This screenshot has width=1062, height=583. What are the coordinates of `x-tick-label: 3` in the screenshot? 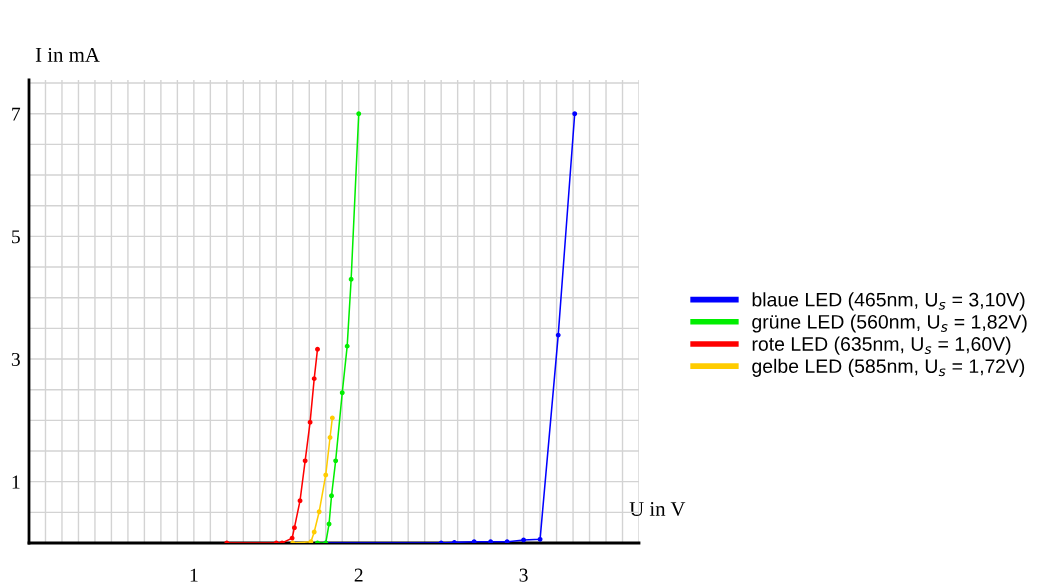 It's located at (523, 575).